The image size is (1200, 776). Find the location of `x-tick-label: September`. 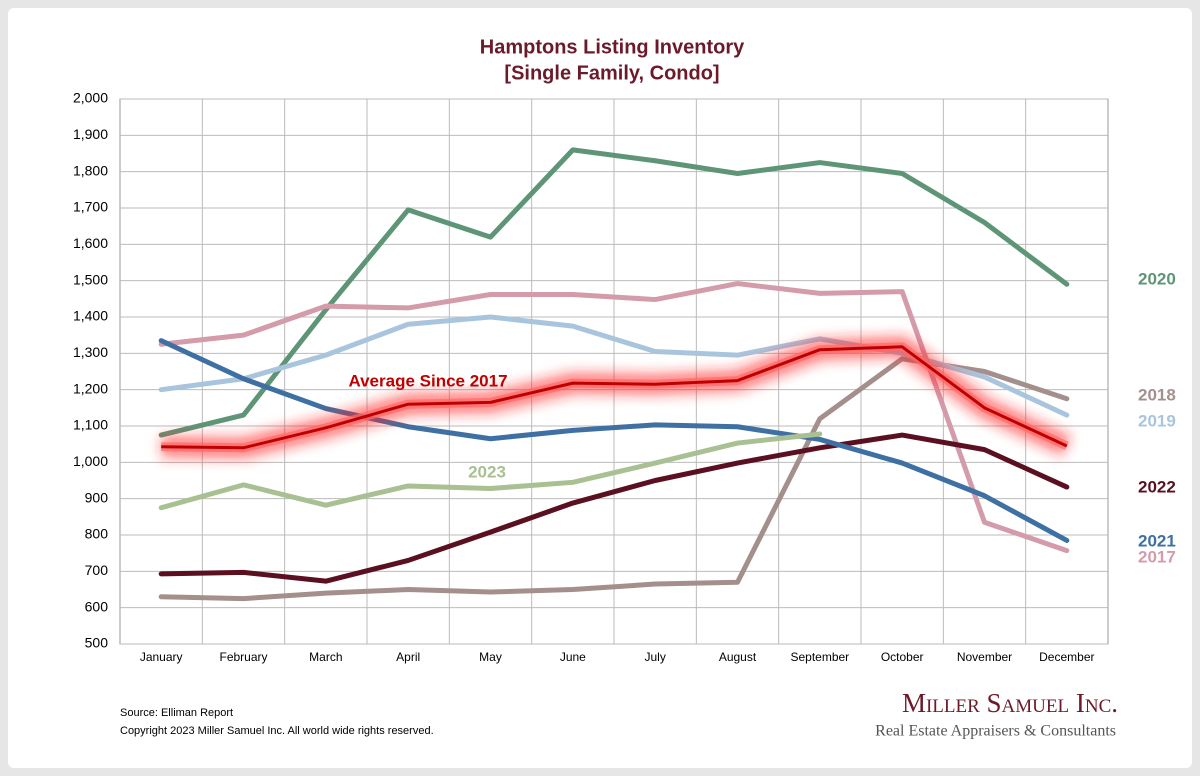

x-tick-label: September is located at coordinates (819, 657).